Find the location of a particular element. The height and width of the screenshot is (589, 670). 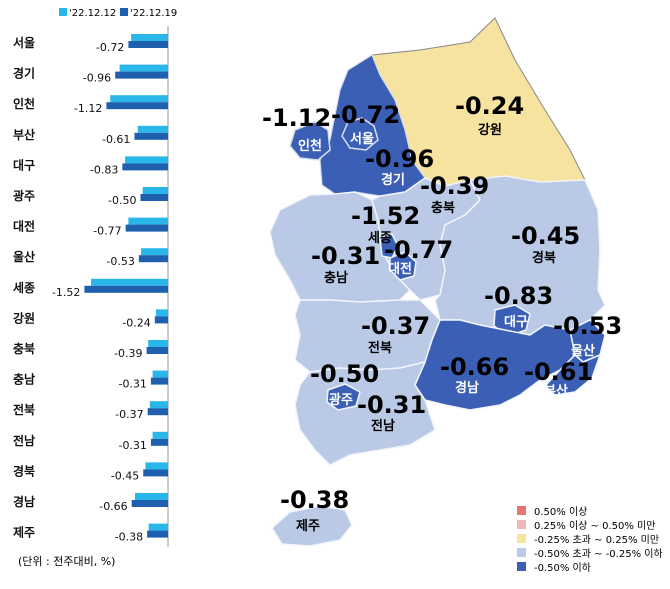

region-incheon is located at coordinates (310, 141).